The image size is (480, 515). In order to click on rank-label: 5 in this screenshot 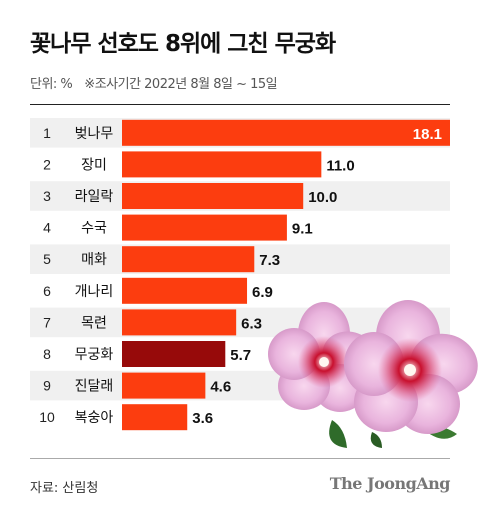, I will do `click(47, 259)`.